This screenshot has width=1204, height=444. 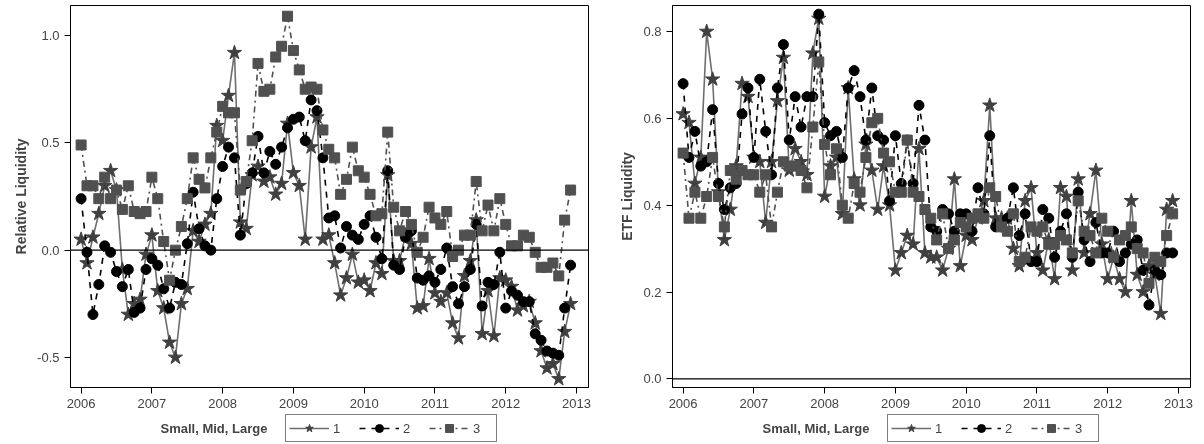 What do you see at coordinates (652, 292) in the screenshot?
I see `y-tick-label: 0.2` at bounding box center [652, 292].